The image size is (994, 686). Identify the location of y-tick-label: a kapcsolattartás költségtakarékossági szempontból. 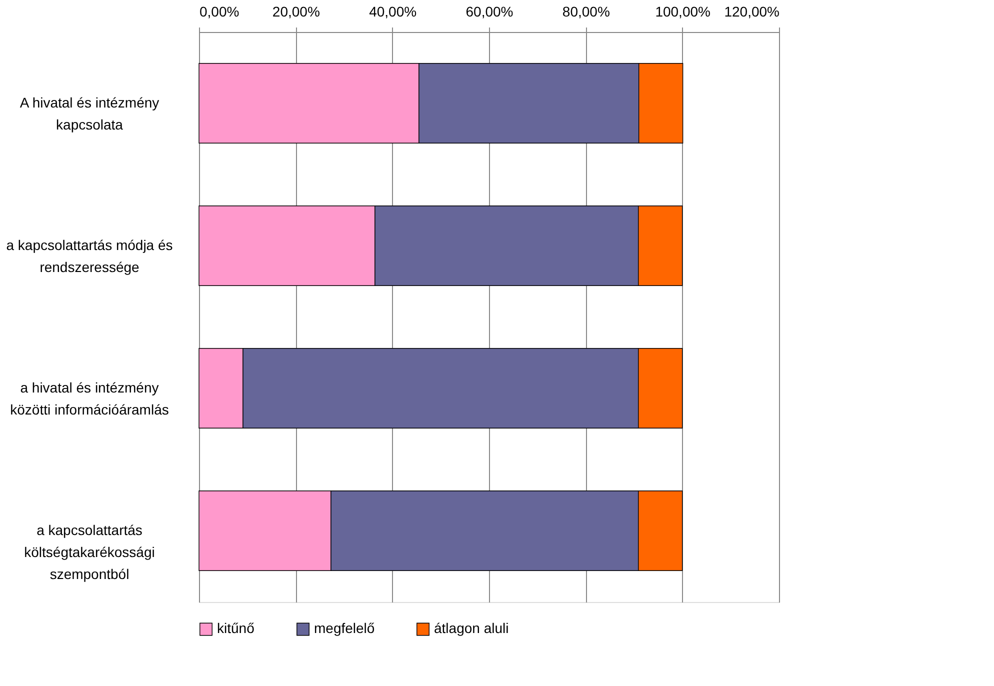
(89, 552).